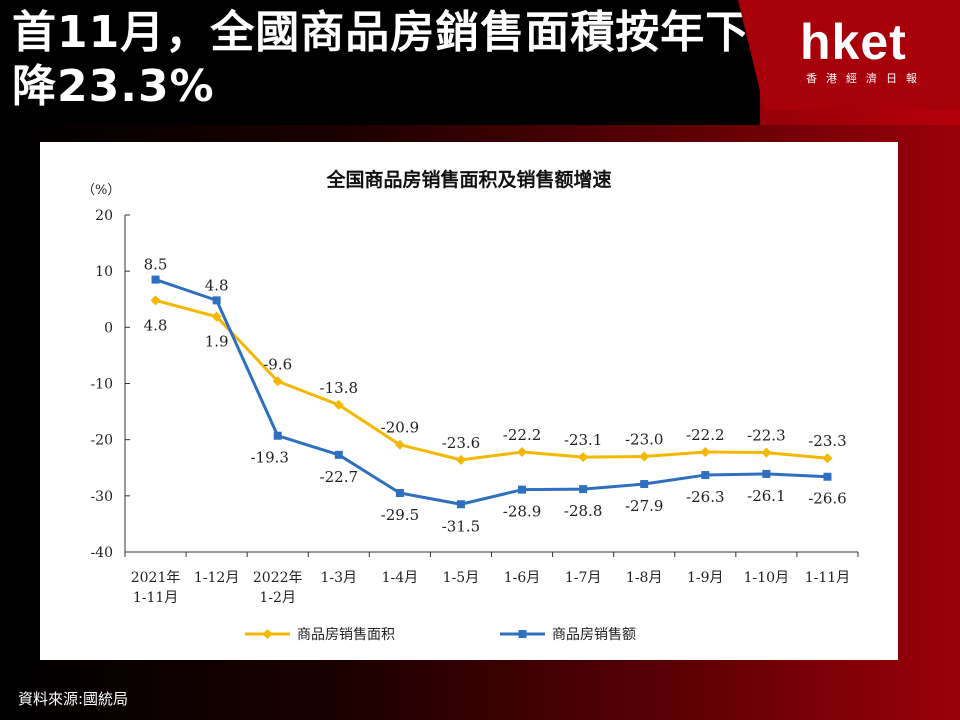 This screenshot has height=720, width=960. I want to click on legend-label: 商品房销售面积, so click(346, 635).